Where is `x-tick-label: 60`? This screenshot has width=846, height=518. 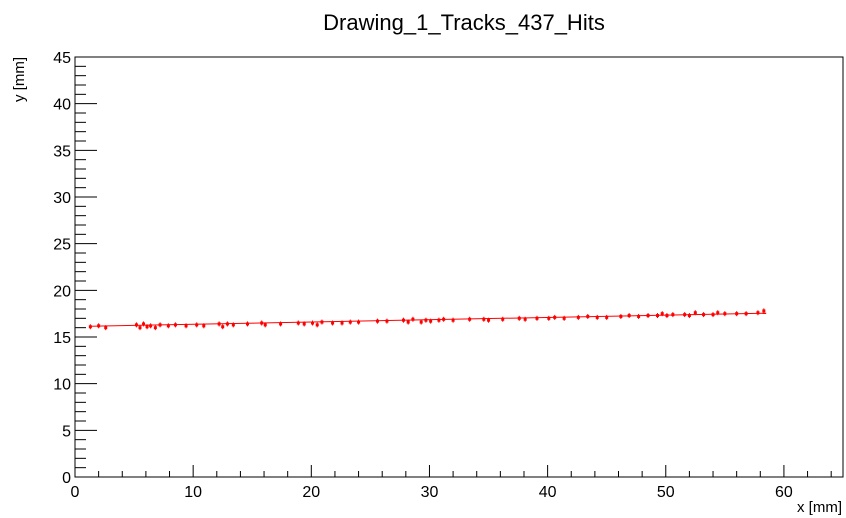
x-tick-label: 60 is located at coordinates (784, 492).